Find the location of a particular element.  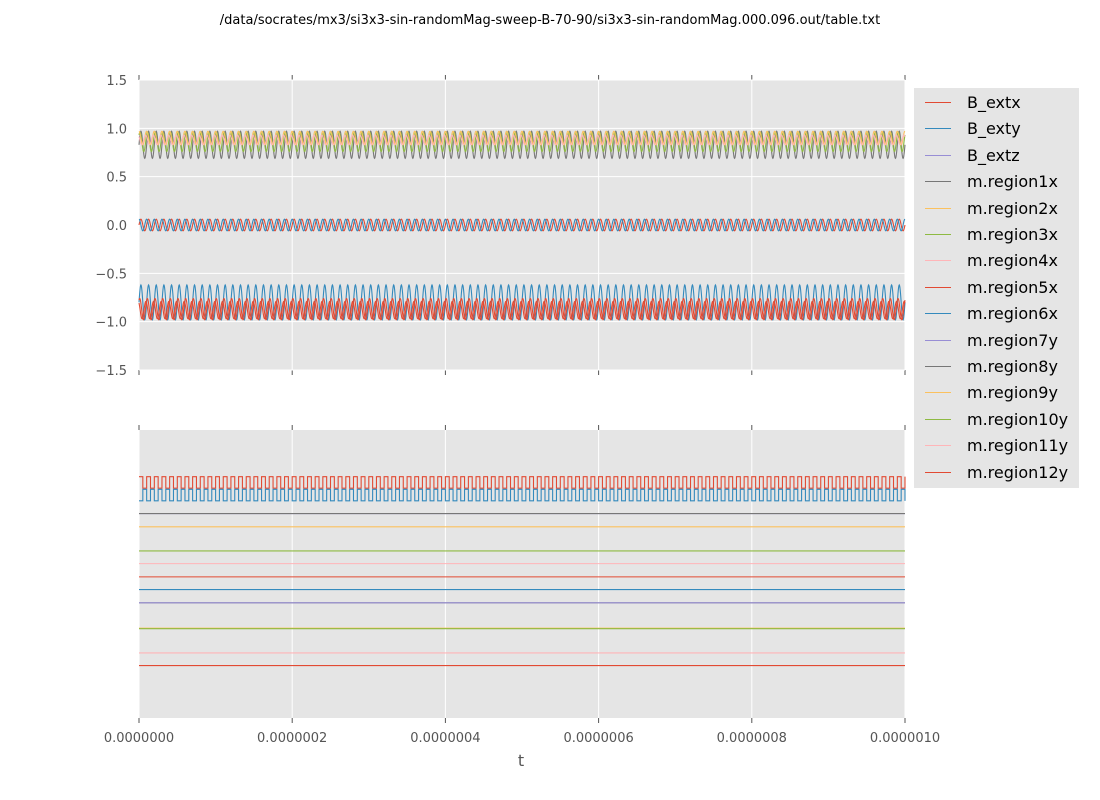

legend-label: m.region7y is located at coordinates (1012, 340).